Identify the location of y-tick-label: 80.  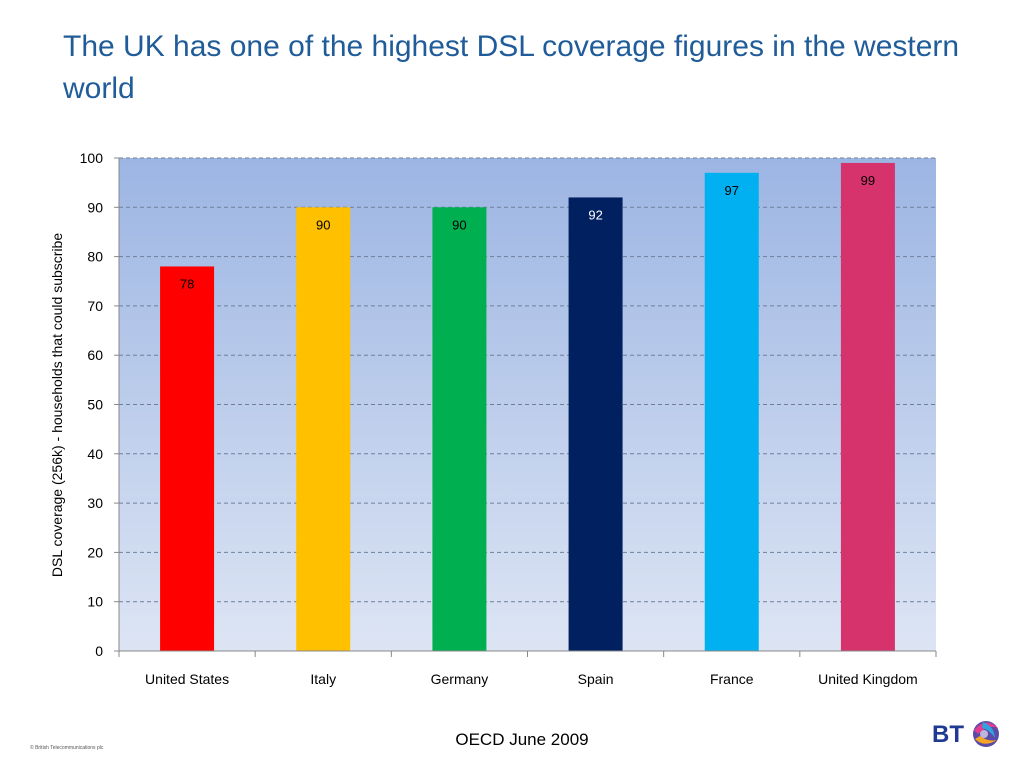
(95, 257).